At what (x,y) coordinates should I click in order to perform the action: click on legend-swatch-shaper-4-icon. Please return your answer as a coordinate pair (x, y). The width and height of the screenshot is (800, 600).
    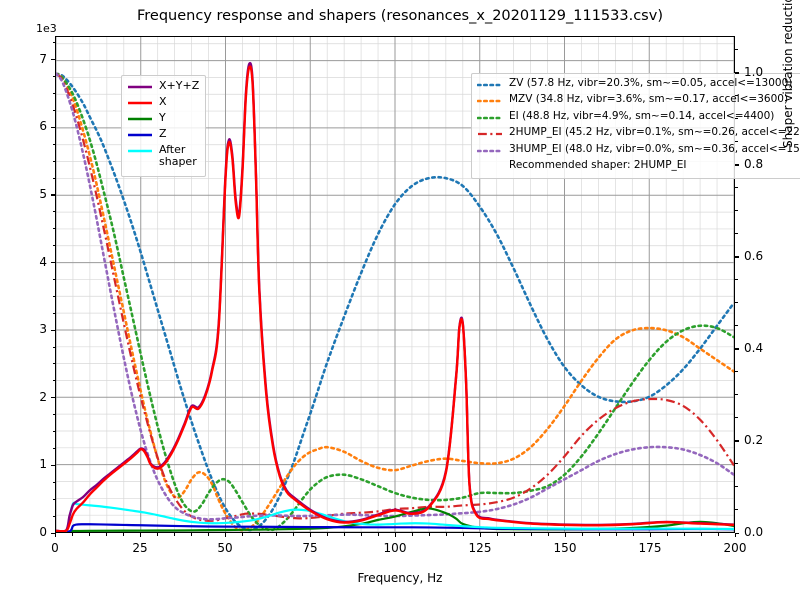
    Looking at the image, I should click on (490, 151).